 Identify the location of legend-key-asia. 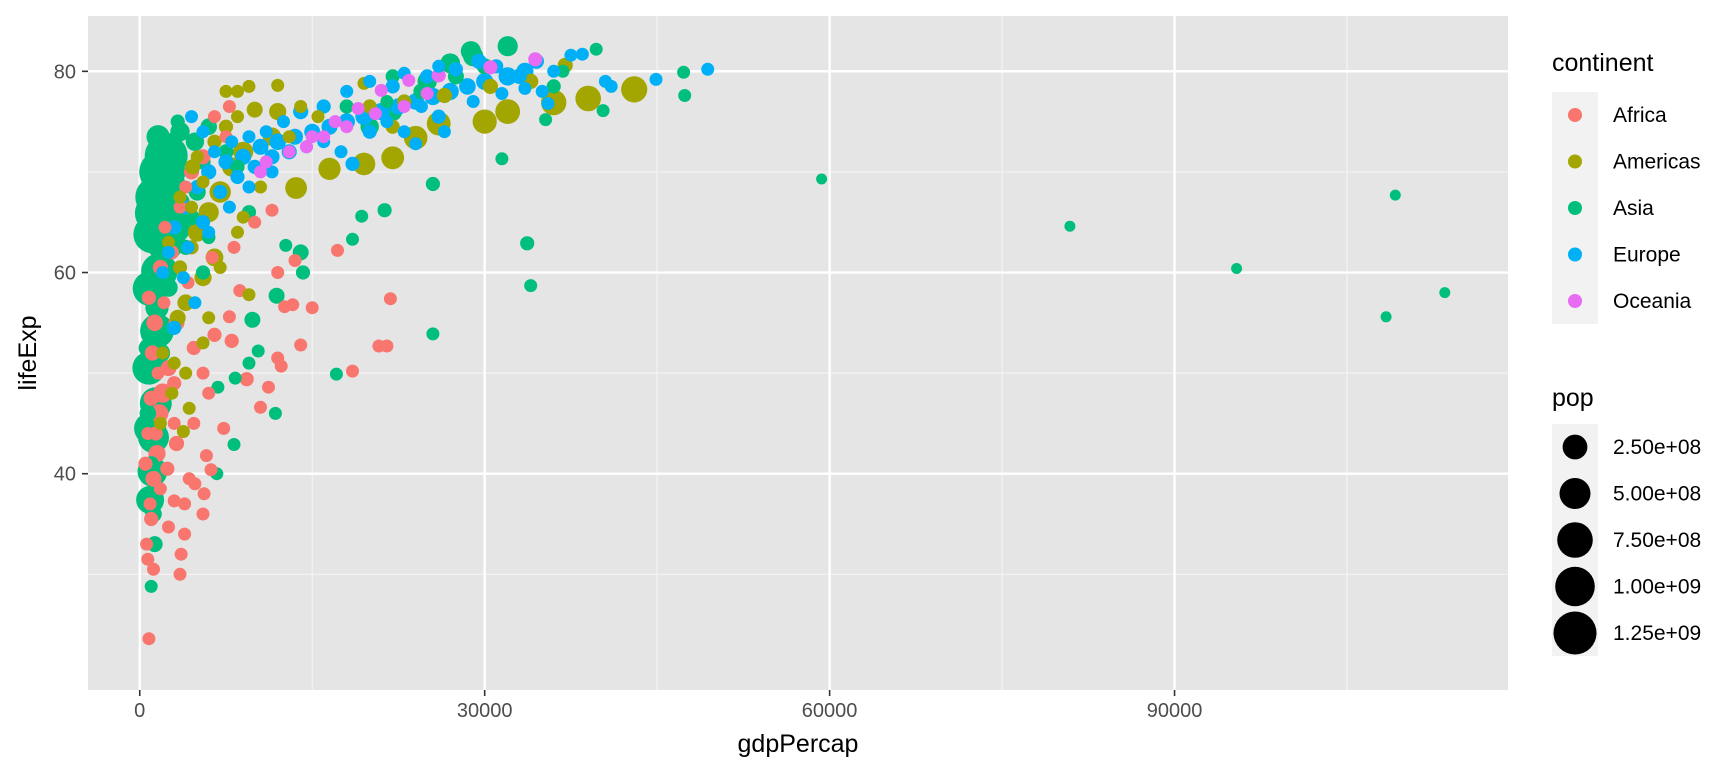
(1575, 208).